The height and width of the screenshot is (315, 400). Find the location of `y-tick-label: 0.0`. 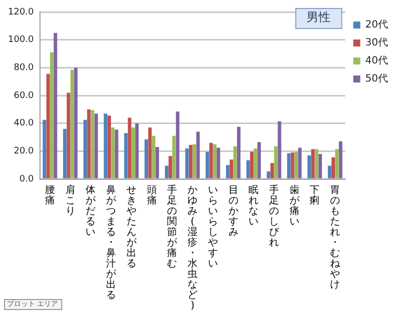

y-tick-label: 0.0 is located at coordinates (26, 179).